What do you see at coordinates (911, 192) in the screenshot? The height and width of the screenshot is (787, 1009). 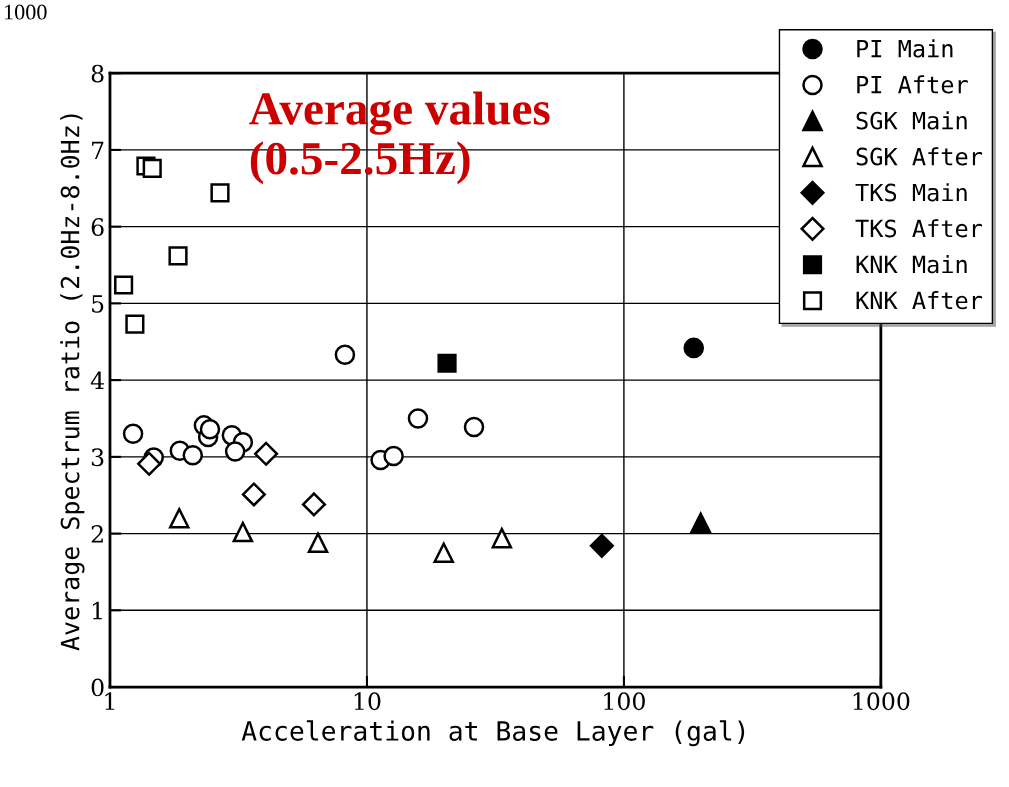 I see `legend-label: TKS Main` at bounding box center [911, 192].